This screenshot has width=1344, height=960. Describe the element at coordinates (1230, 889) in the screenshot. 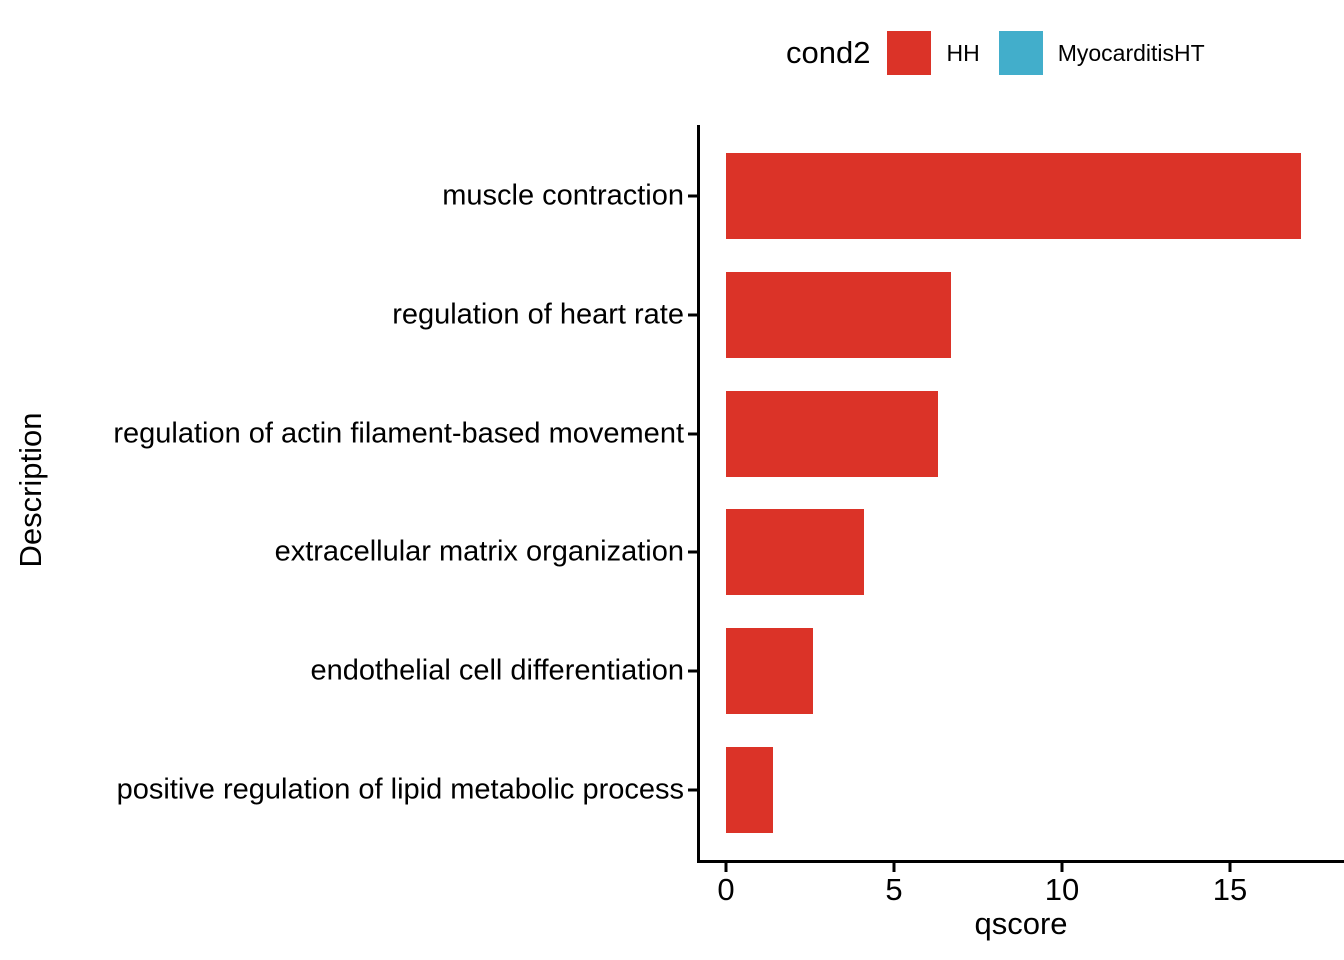

I see `x-axis-tick-label-15: 15` at that location.